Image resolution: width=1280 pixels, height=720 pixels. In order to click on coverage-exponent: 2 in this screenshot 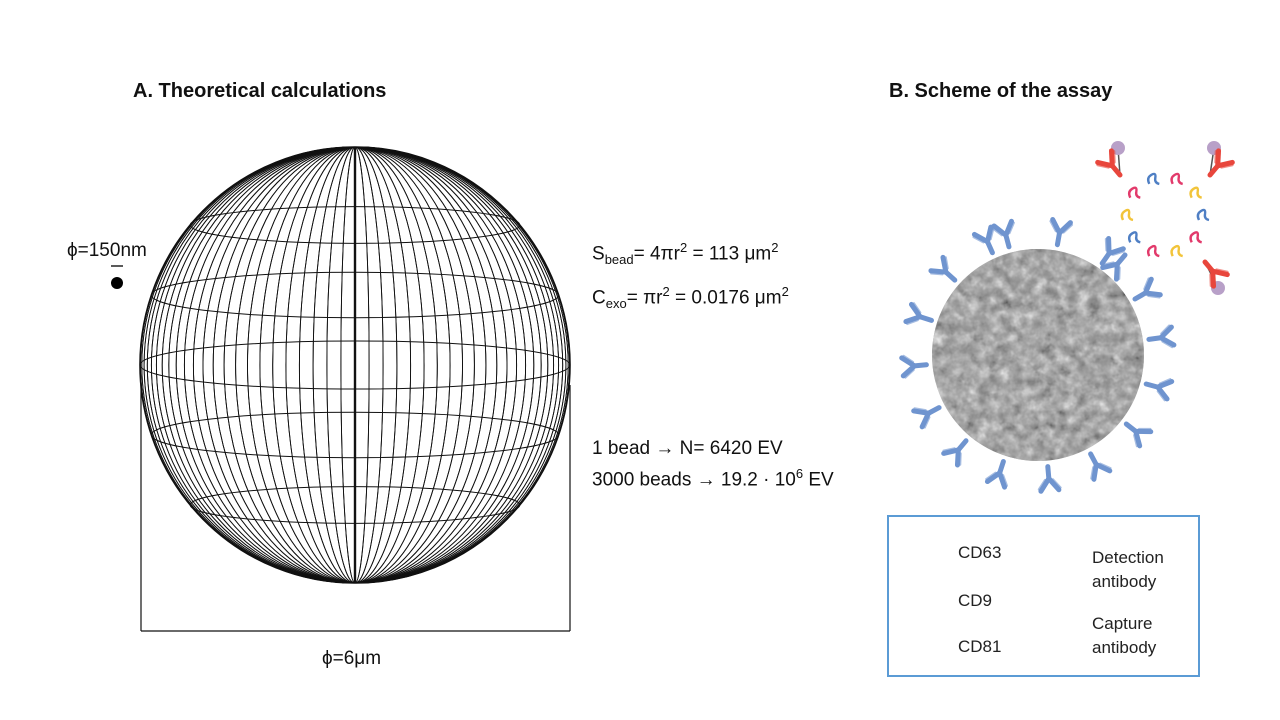, I will do `click(666, 291)`.